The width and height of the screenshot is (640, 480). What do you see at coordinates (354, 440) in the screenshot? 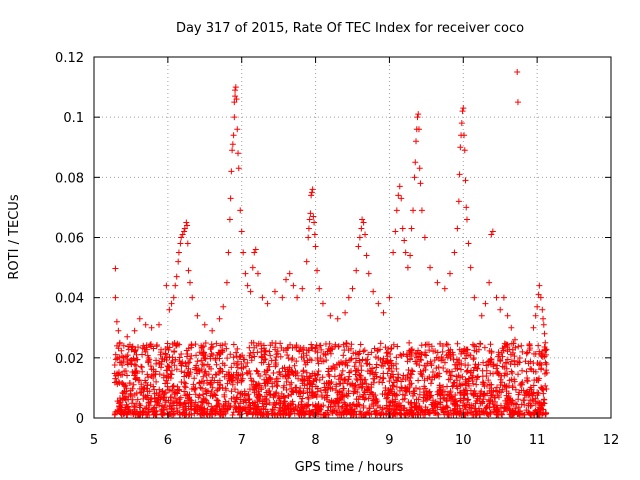
I see `x-tick-labels: 5 6 7 8 9 10 11 12` at bounding box center [354, 440].